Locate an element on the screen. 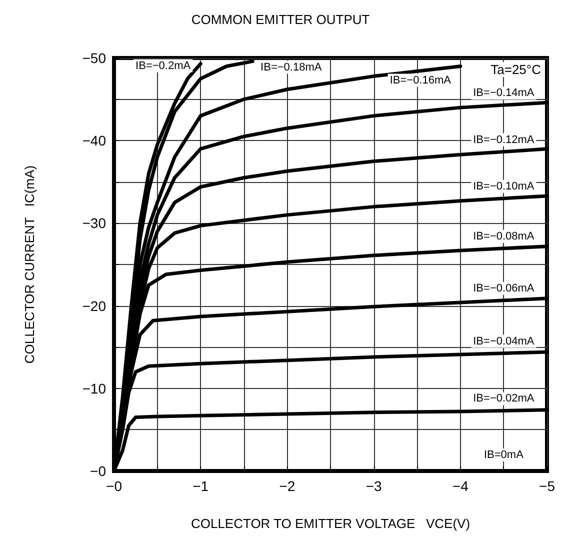  x-tick-label: −2 is located at coordinates (287, 486).